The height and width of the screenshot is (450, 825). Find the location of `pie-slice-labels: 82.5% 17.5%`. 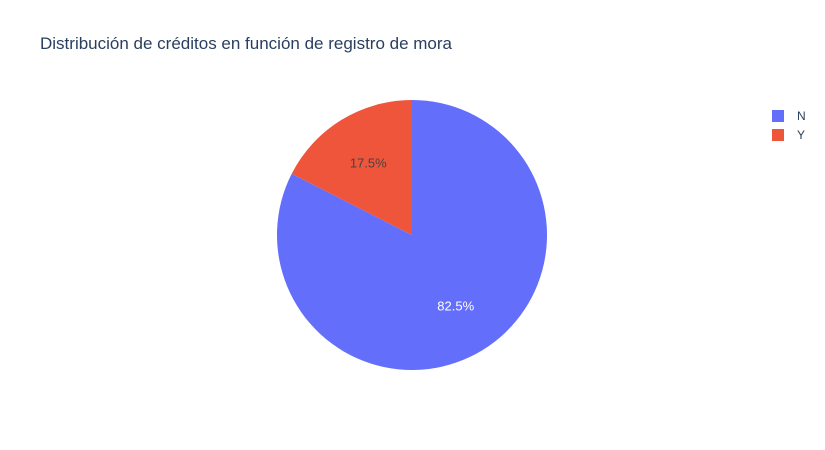

pie-slice-labels: 82.5% 17.5% is located at coordinates (412, 235).